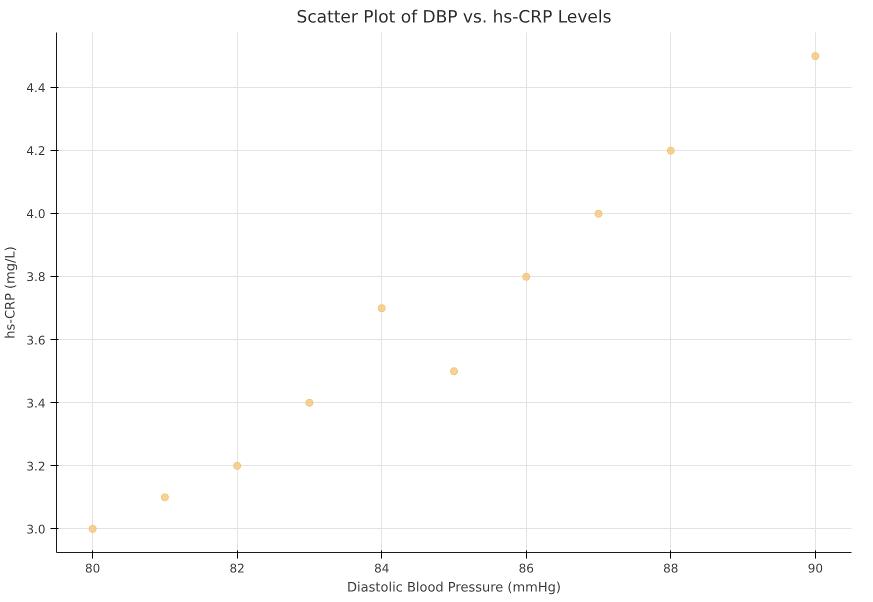 The width and height of the screenshot is (873, 602). I want to click on x-tick-label: 88, so click(670, 569).